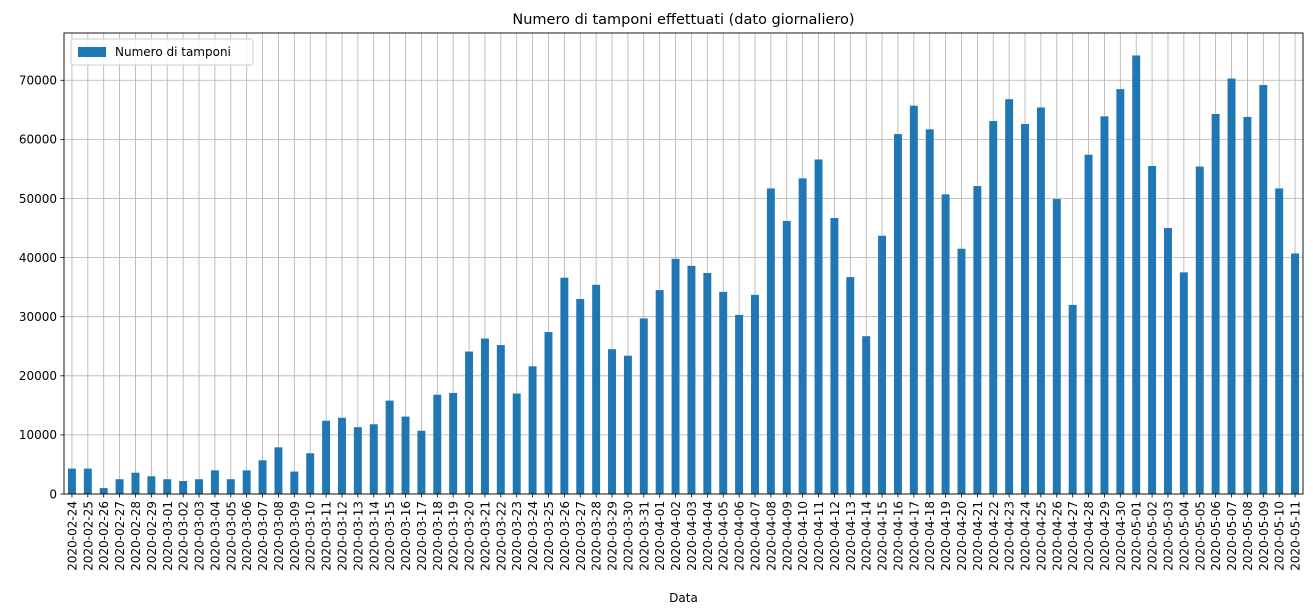  I want to click on x-tick-label: 2020-04-16, so click(898, 536).